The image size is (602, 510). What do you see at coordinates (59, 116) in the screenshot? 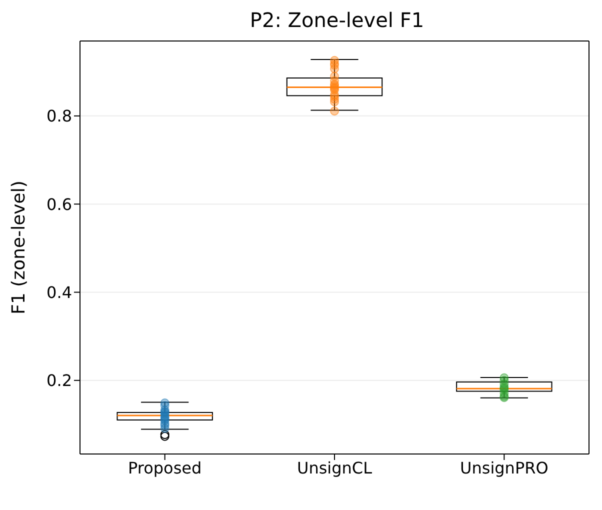
I see `y-tick-label: 0.8` at bounding box center [59, 116].